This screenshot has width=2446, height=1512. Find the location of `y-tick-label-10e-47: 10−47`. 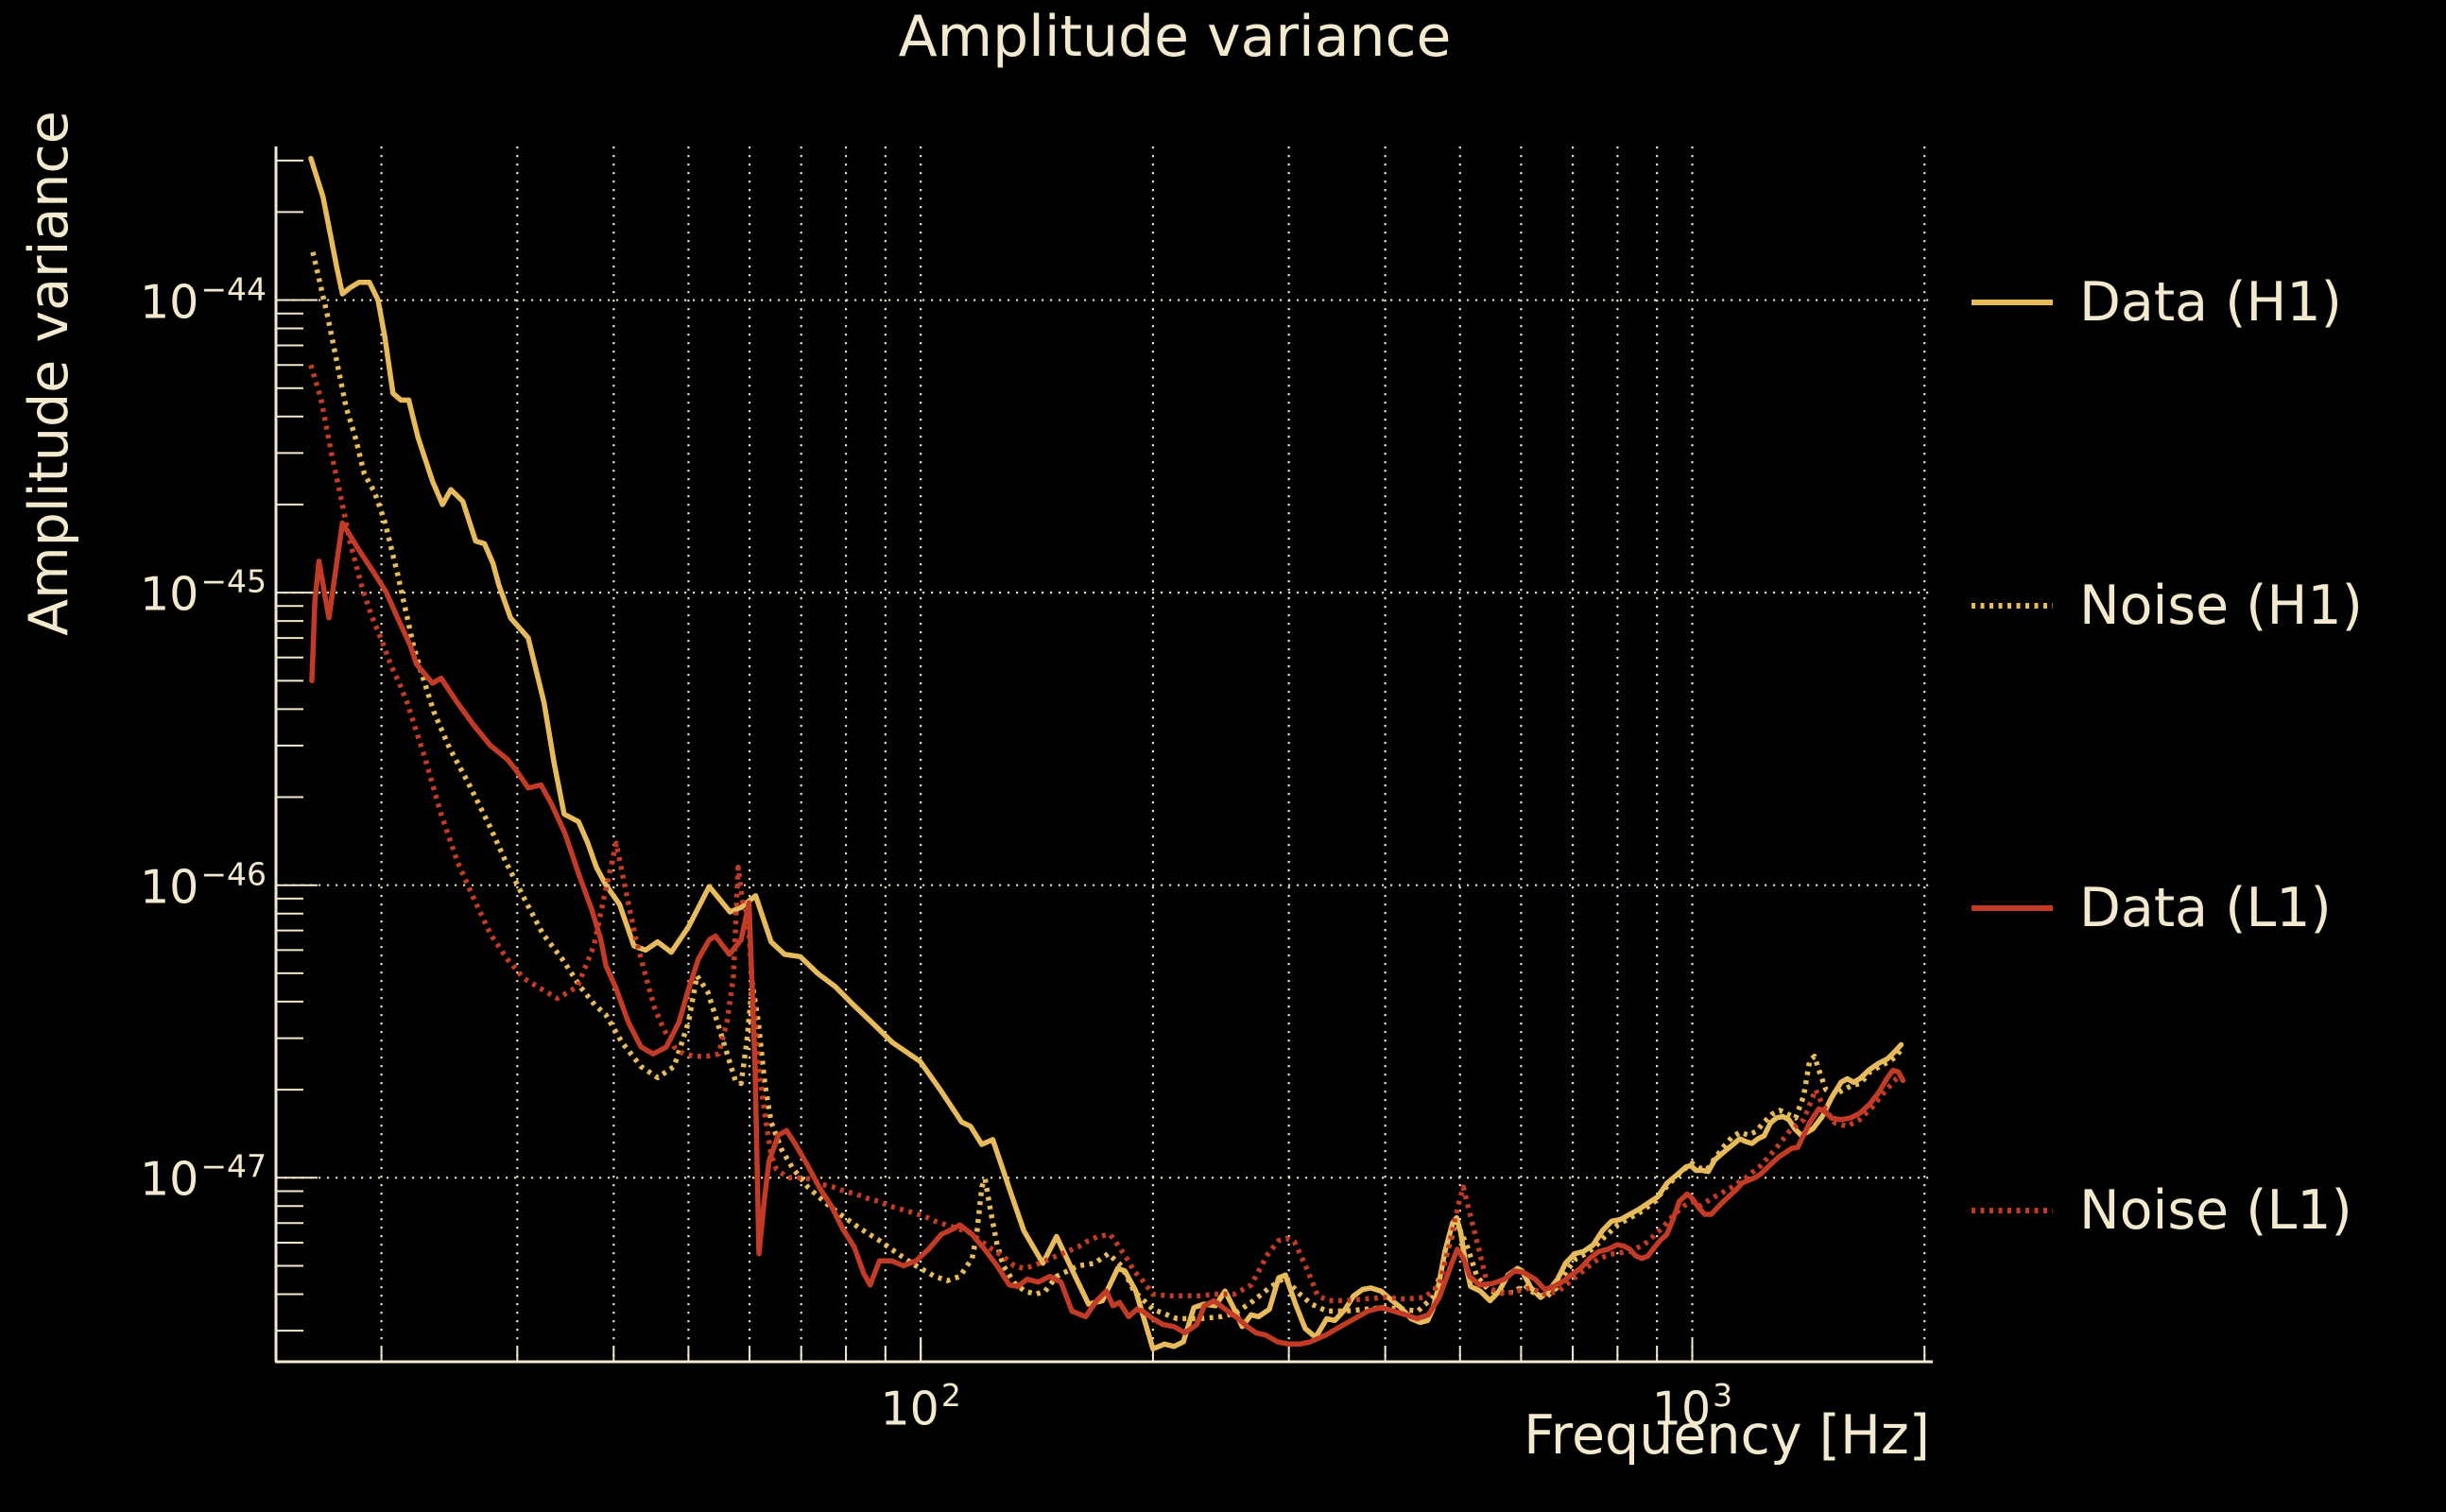

y-tick-label-10e-47: 10−47 is located at coordinates (203, 1177).